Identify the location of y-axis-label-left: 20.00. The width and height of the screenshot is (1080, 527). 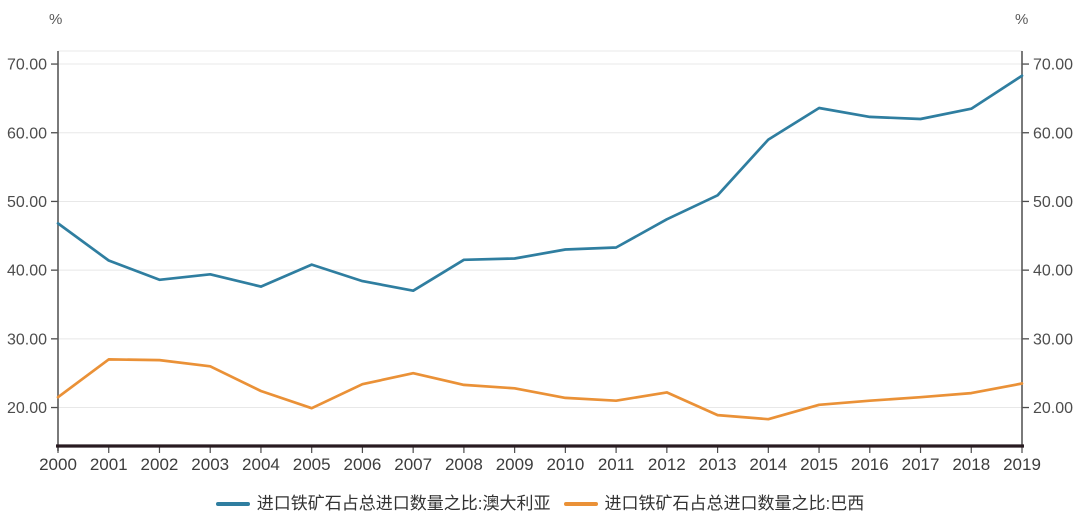
(27, 408).